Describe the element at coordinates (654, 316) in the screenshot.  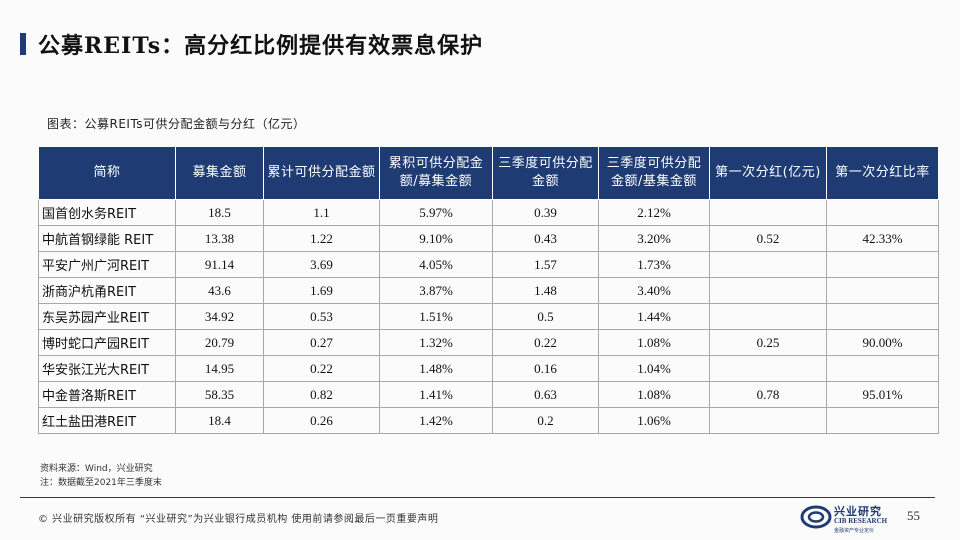
I see `cell-q3-ratio: 1.44%` at that location.